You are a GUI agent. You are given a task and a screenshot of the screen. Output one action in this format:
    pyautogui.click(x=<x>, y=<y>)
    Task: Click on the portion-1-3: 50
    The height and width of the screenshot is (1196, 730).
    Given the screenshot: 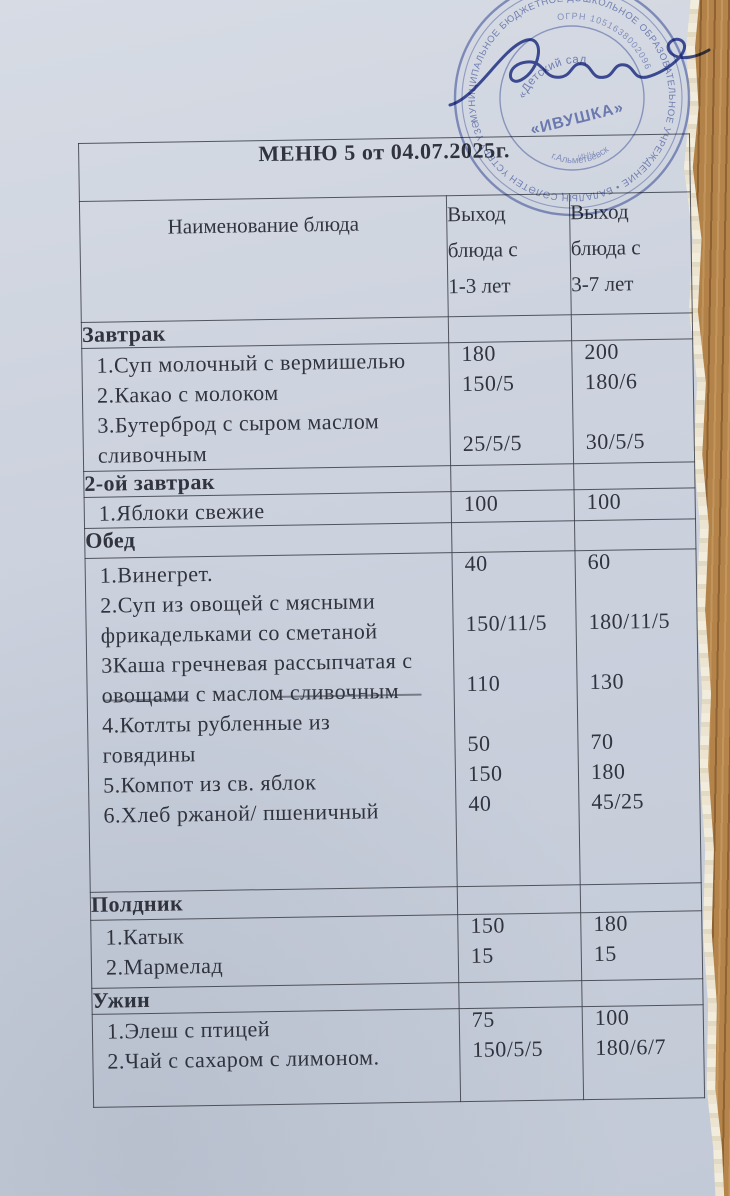 What is the action you would take?
    pyautogui.click(x=479, y=743)
    